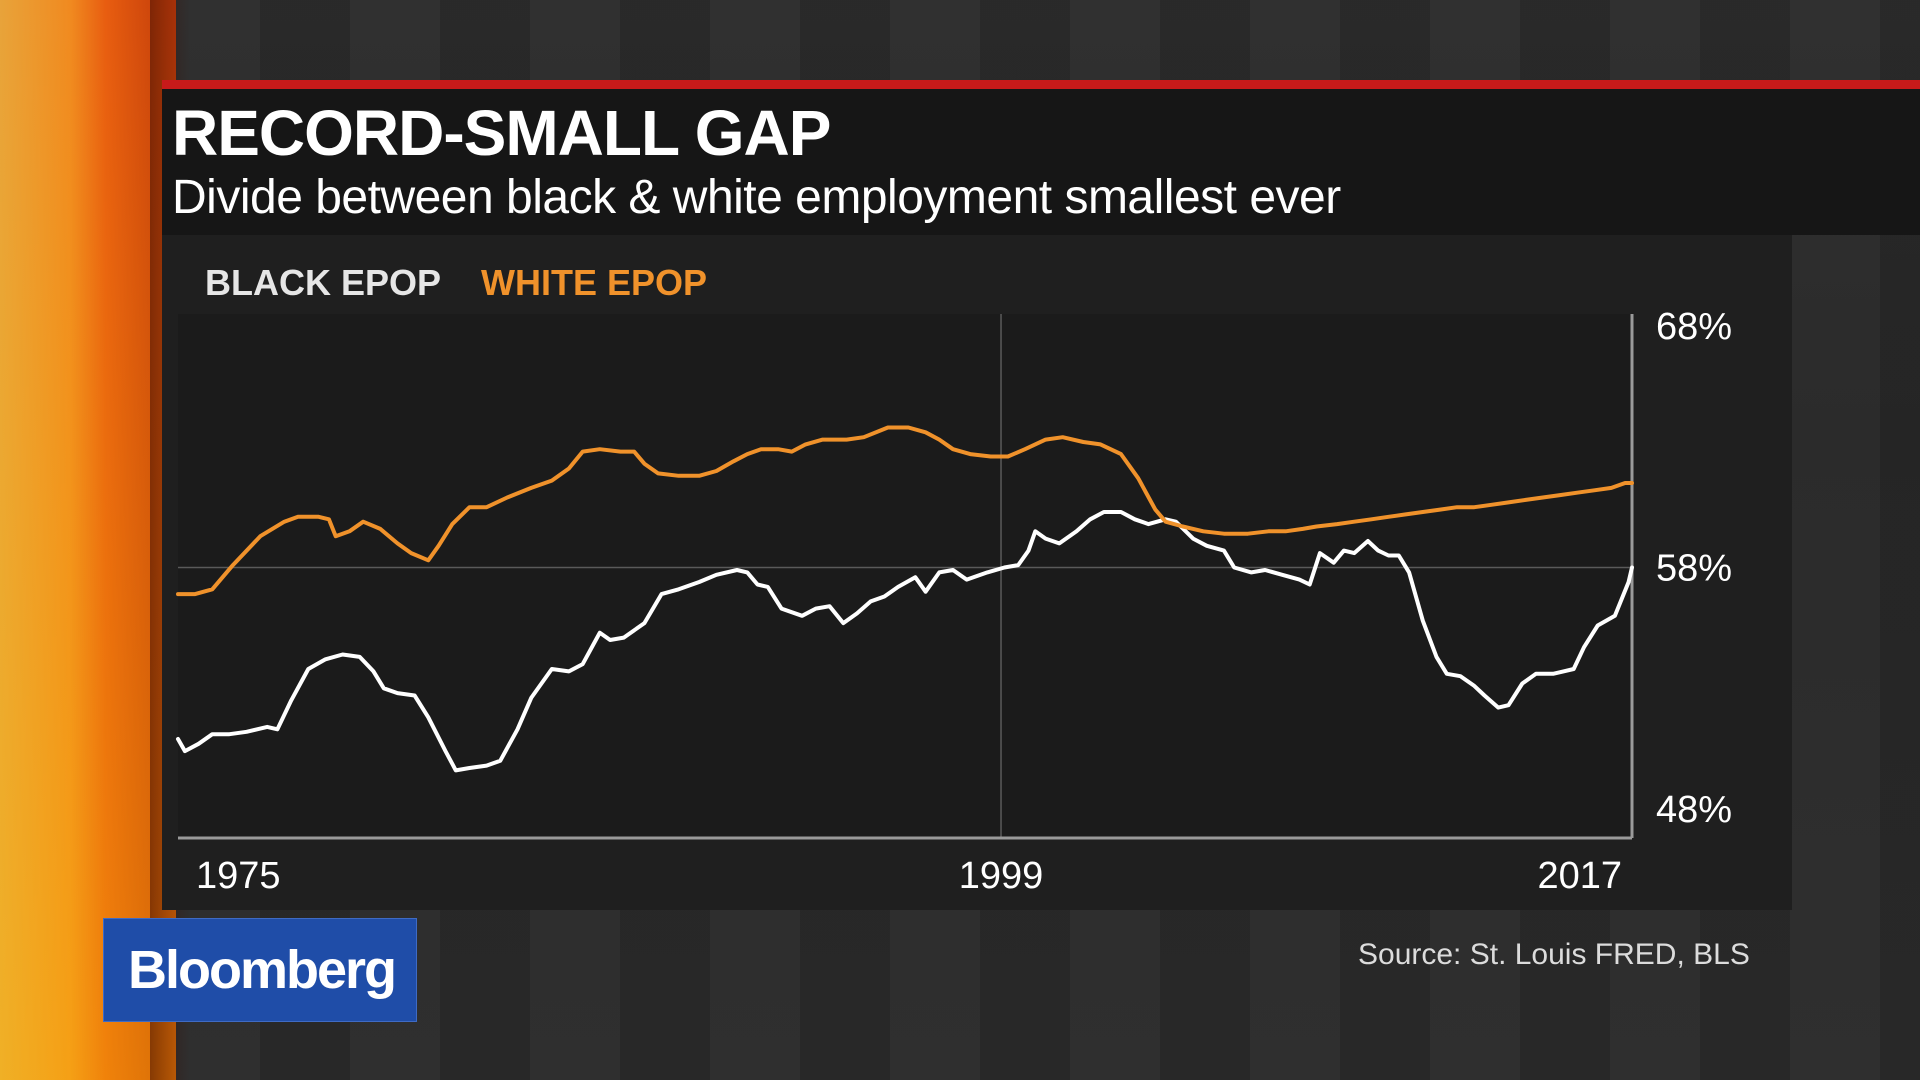  Describe the element at coordinates (1041, 84) in the screenshot. I see `title-accent-rule` at that location.